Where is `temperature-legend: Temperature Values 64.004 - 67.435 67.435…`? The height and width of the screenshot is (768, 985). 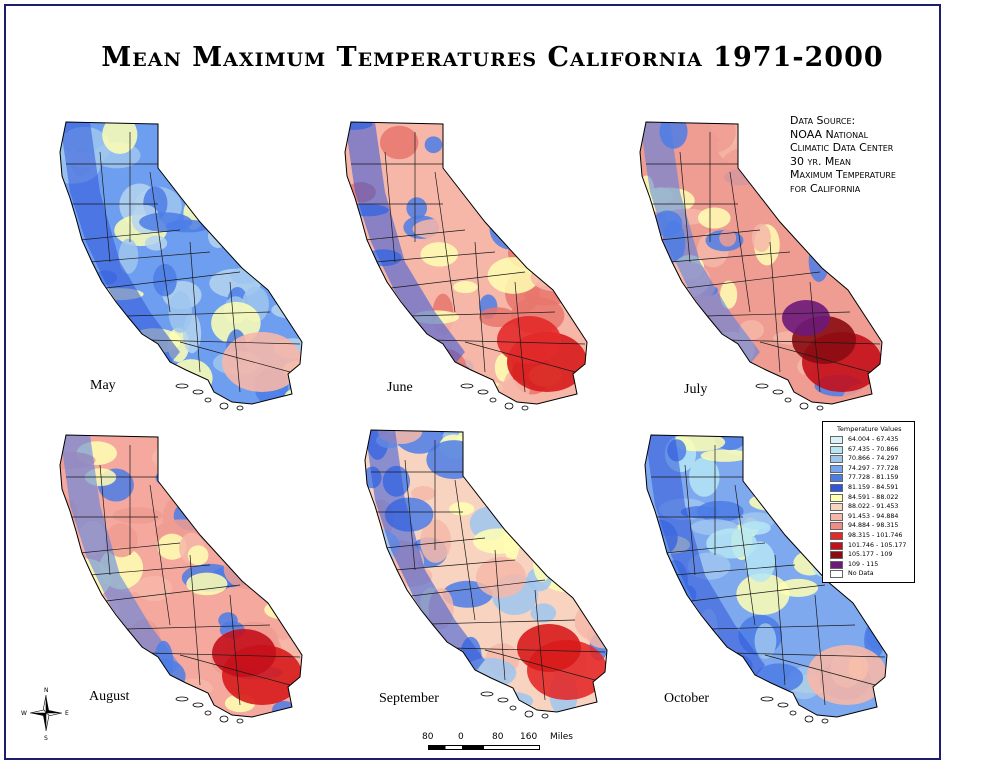
temperature-legend: Temperature Values 64.004 - 67.435 67.435… is located at coordinates (868, 502).